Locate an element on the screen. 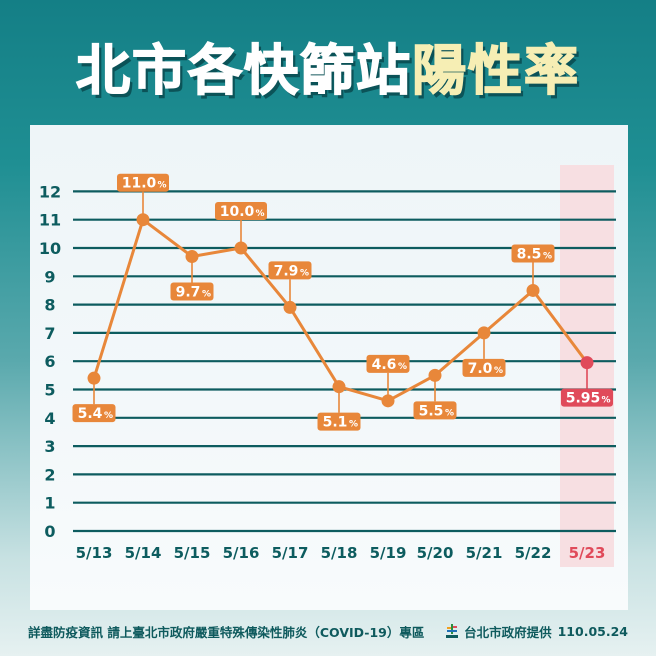 The width and height of the screenshot is (656, 656). y-tick-label: 9 is located at coordinates (49, 276).